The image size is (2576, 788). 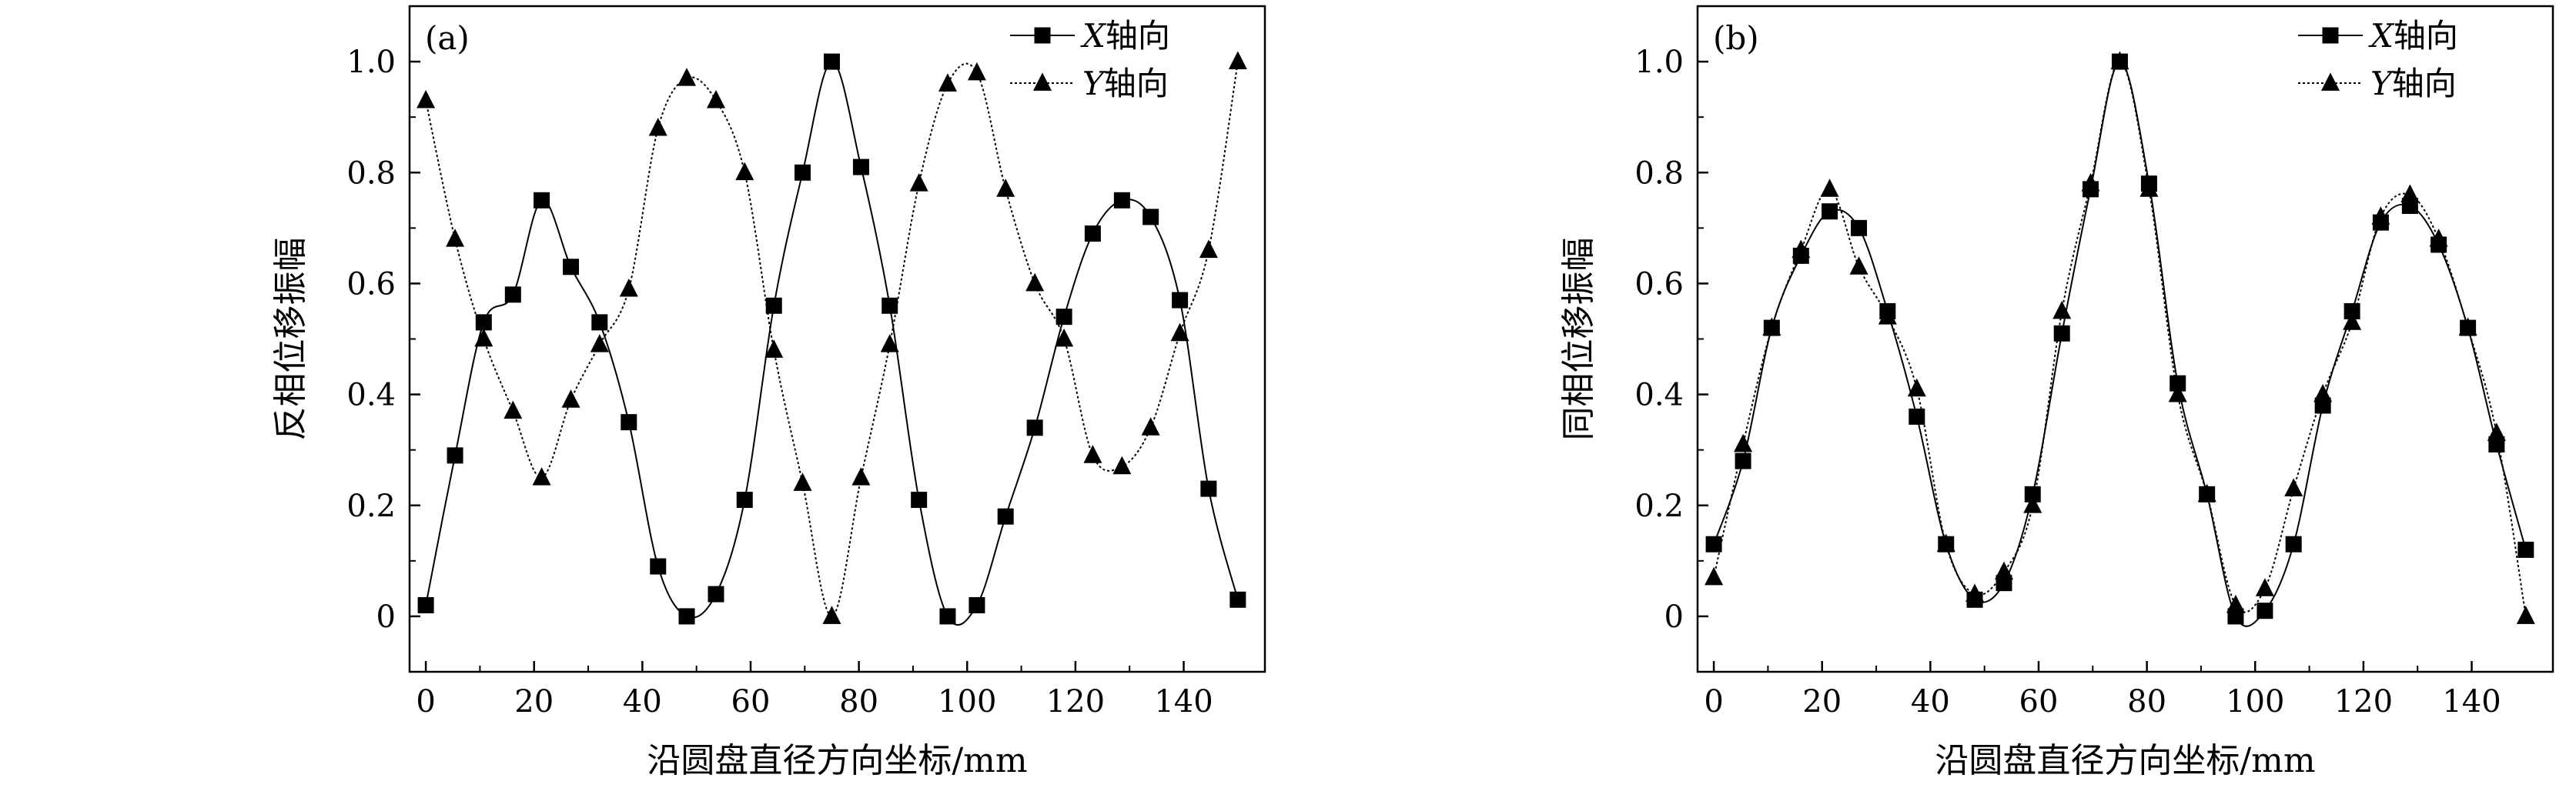 What do you see at coordinates (2426, 36) in the screenshot?
I see `legend-label-suffix: 轴向` at bounding box center [2426, 36].